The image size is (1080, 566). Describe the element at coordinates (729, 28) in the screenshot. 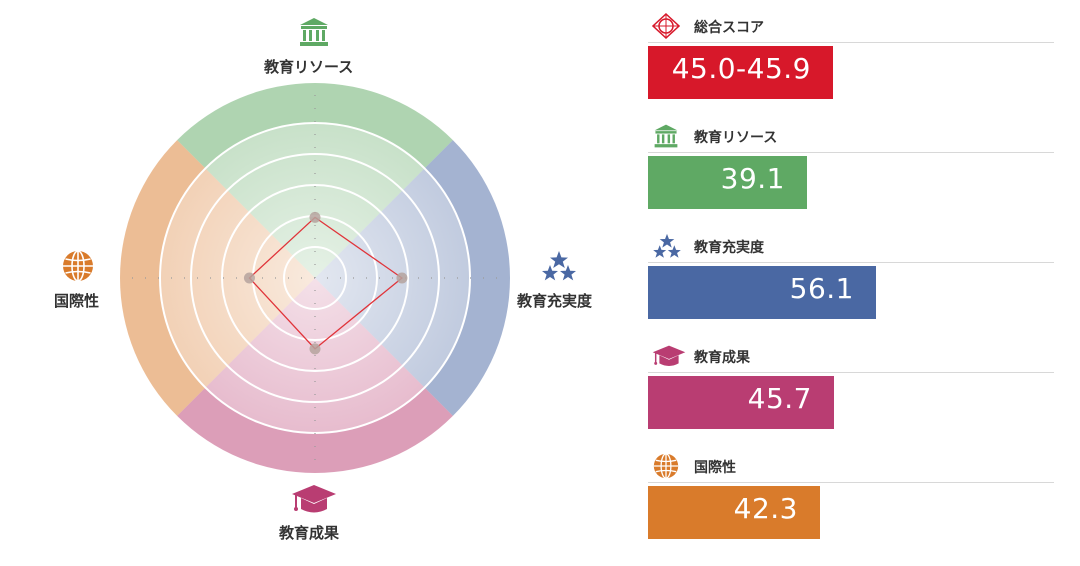

I see `metric-label: 総合スコア` at that location.